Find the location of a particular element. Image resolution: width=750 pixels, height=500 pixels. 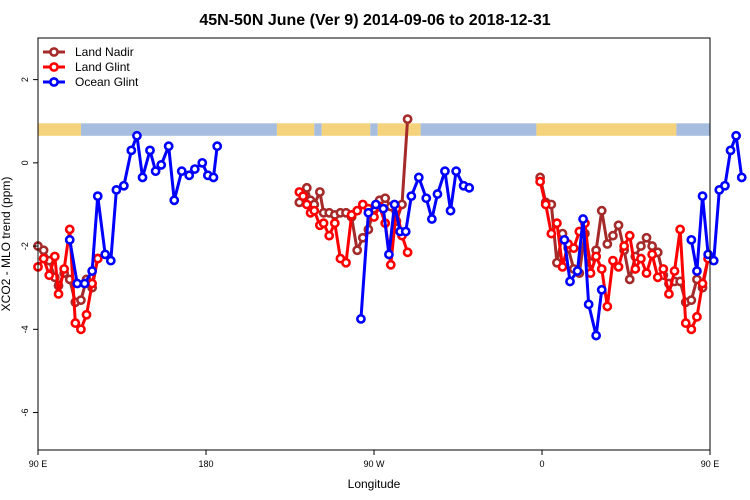

legend-marker-land-nadir is located at coordinates (54, 52).